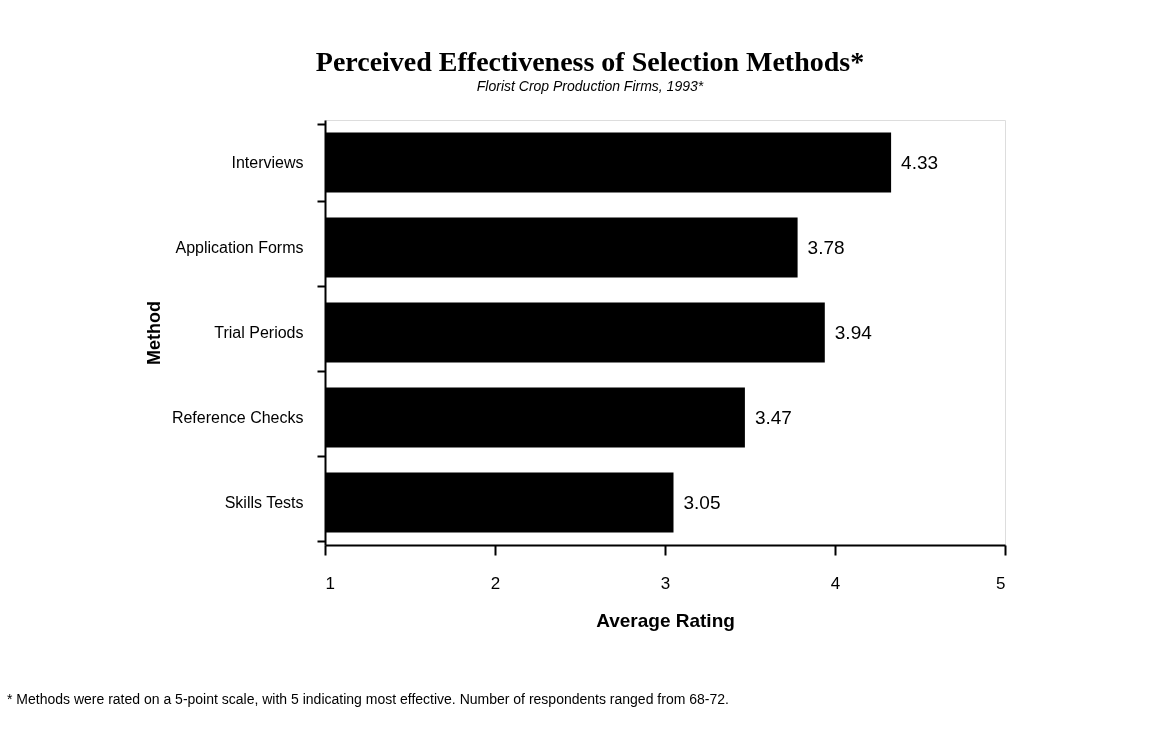 This screenshot has height=733, width=1162. Describe the element at coordinates (259, 332) in the screenshot. I see `y-tick-label: Trial Periods` at that location.